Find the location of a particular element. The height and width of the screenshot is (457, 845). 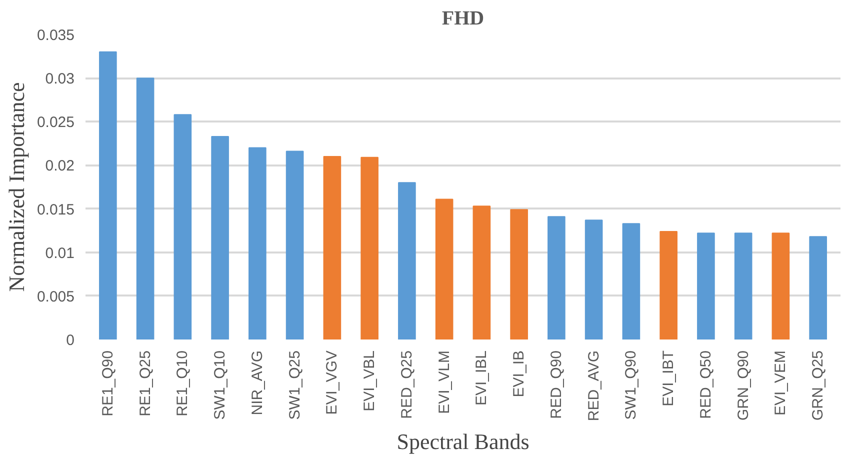

chart-title: FHD is located at coordinates (463, 19).